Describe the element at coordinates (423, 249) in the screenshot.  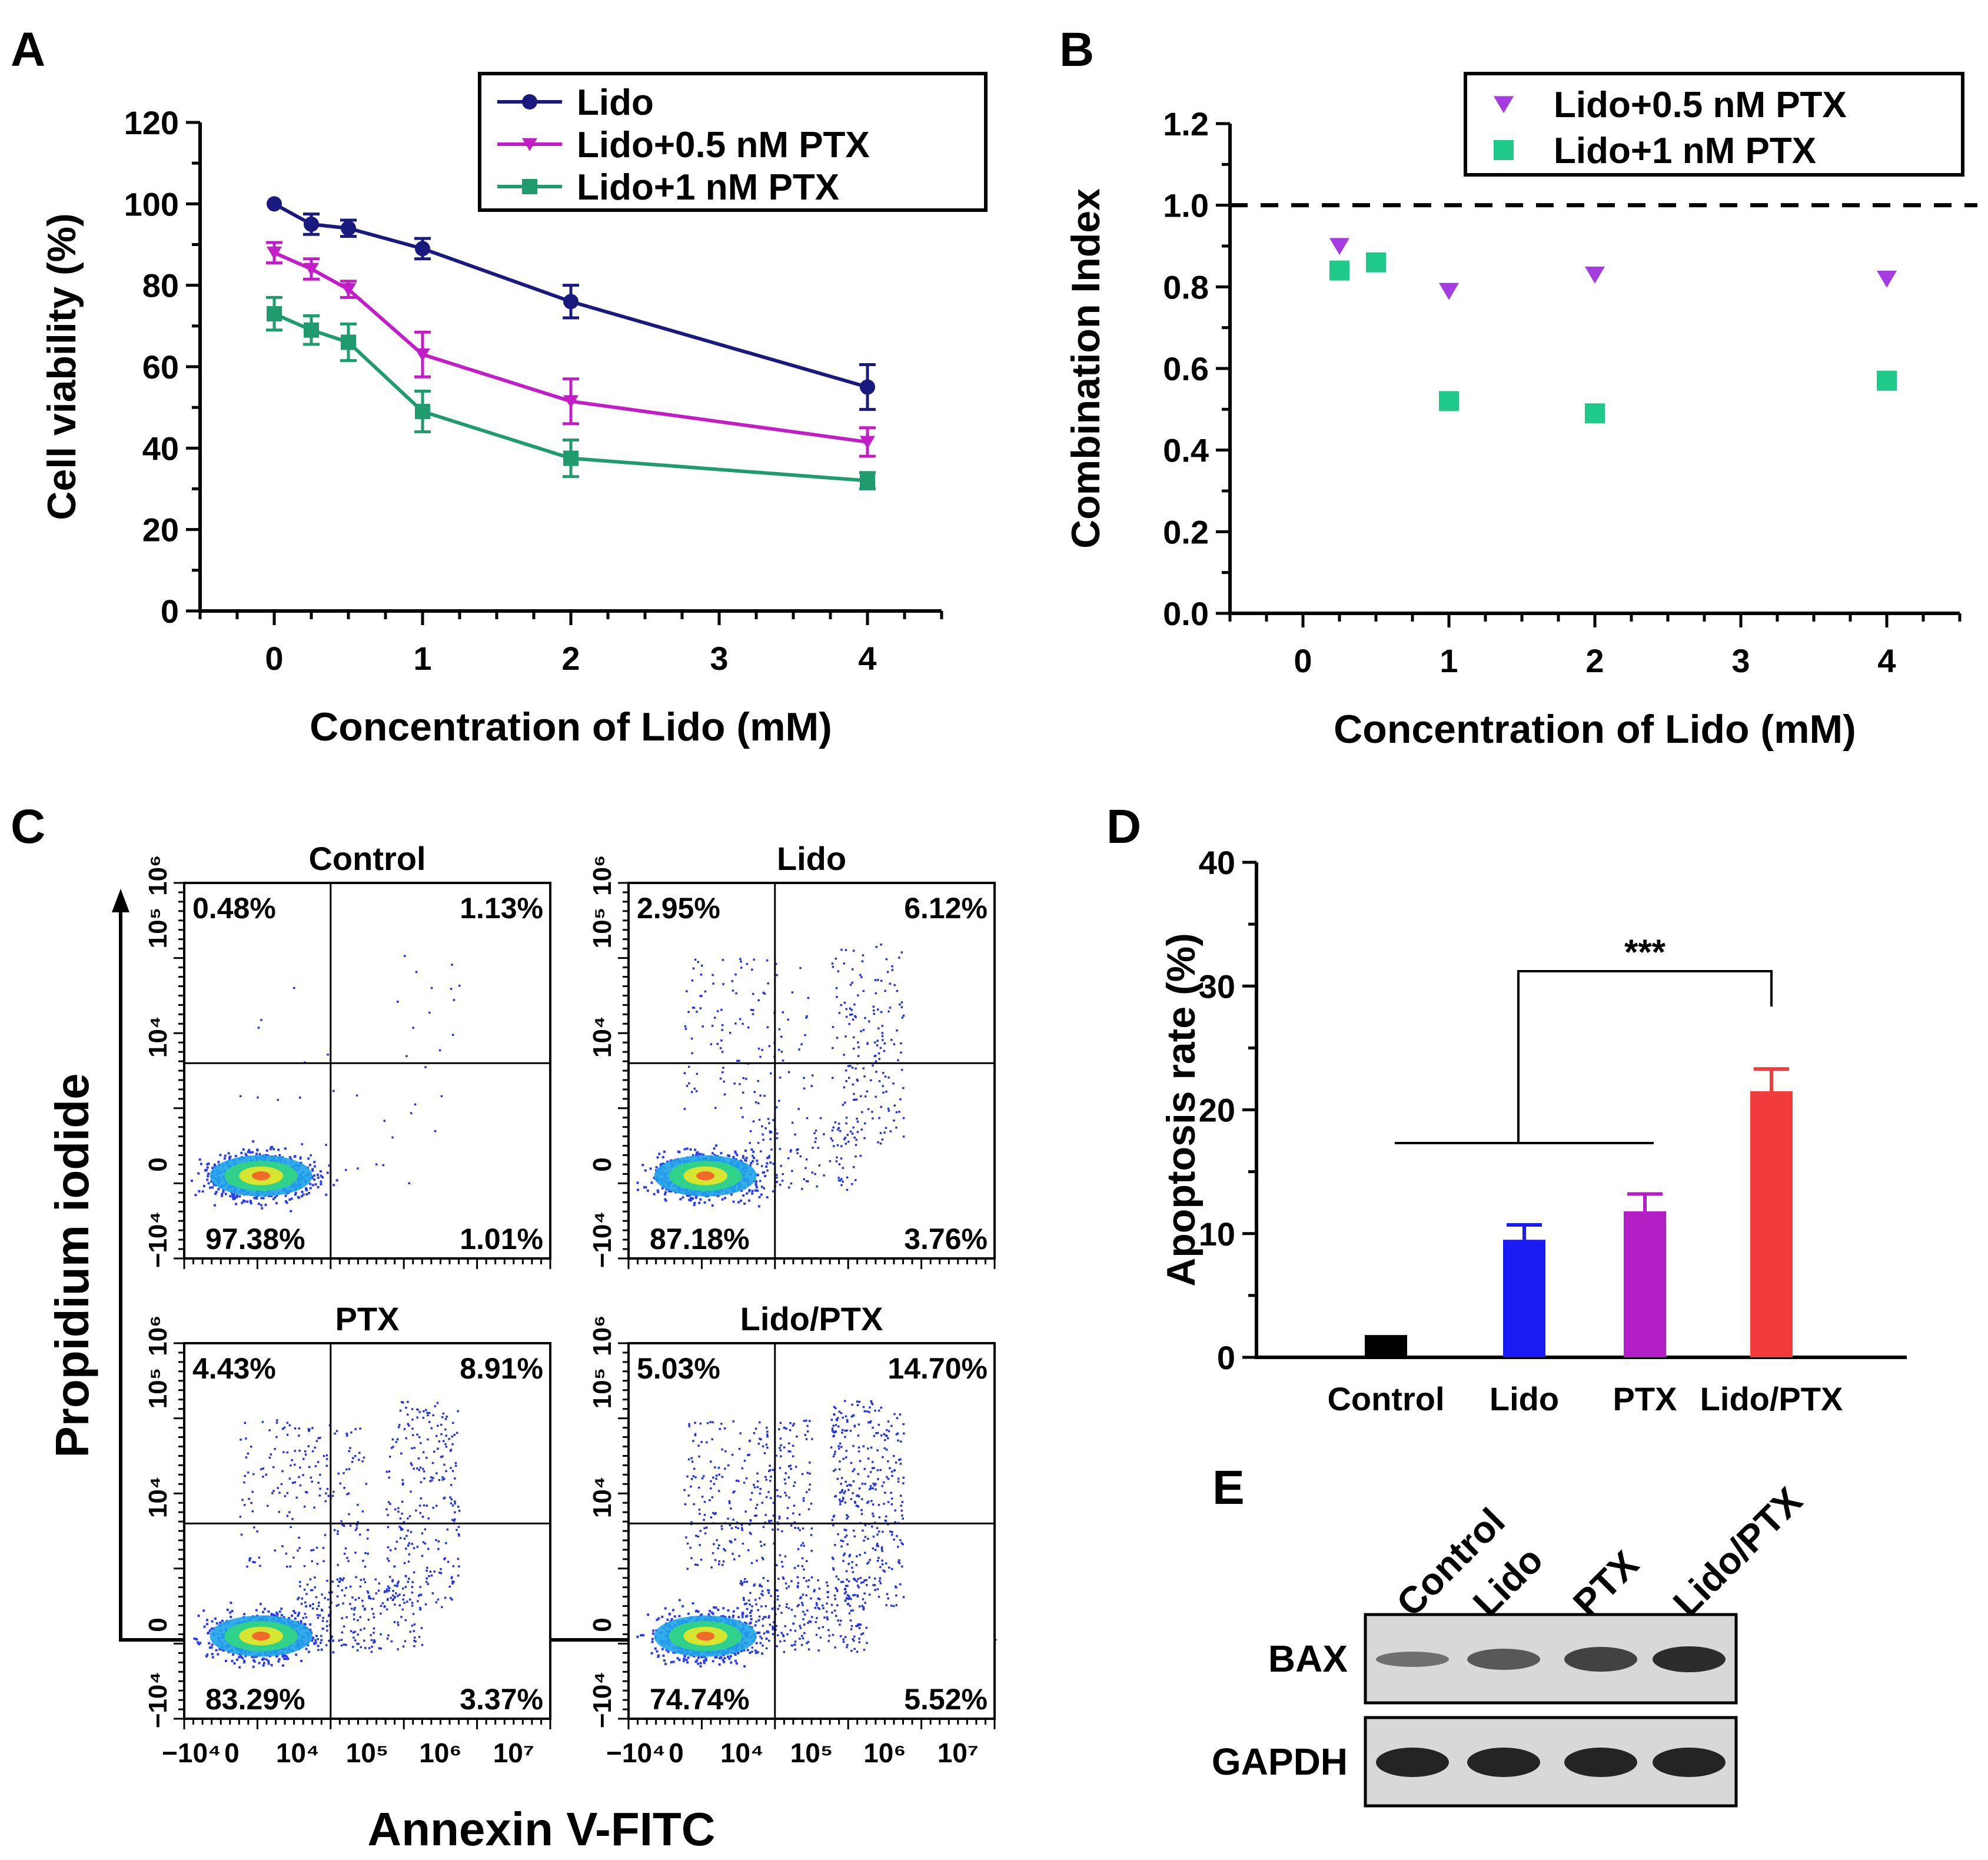
I see `data-point` at that location.